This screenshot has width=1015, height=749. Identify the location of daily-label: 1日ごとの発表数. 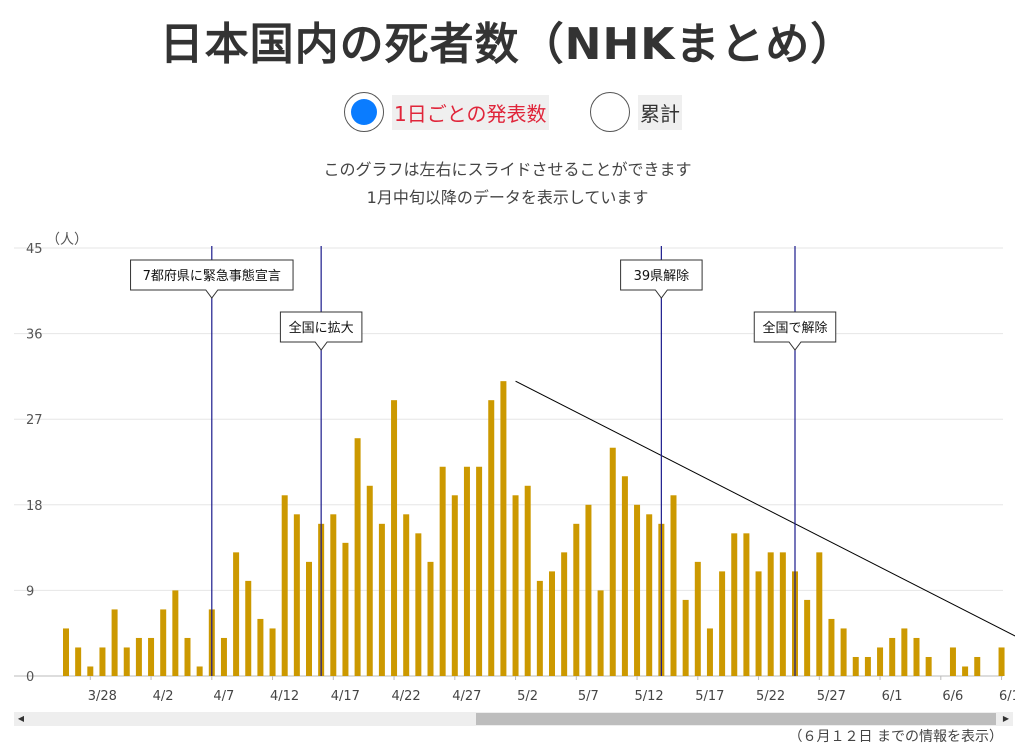
(470, 112).